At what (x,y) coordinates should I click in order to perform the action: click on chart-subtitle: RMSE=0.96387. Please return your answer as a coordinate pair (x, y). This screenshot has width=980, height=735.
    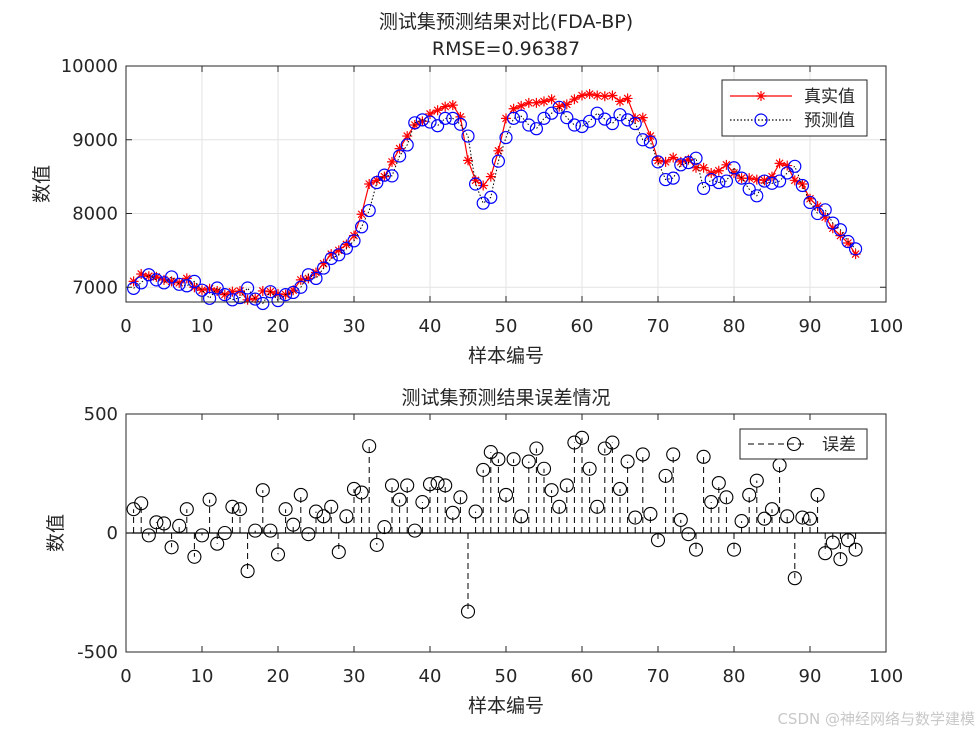
    Looking at the image, I should click on (506, 49).